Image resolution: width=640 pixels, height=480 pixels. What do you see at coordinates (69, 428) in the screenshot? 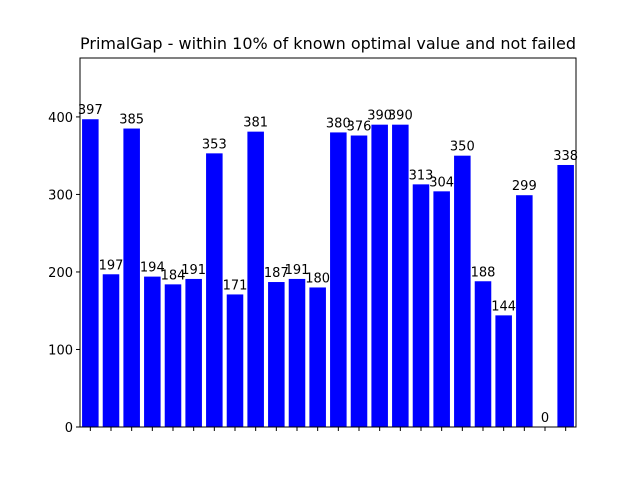
I see `y-tick-label: 0` at bounding box center [69, 428].